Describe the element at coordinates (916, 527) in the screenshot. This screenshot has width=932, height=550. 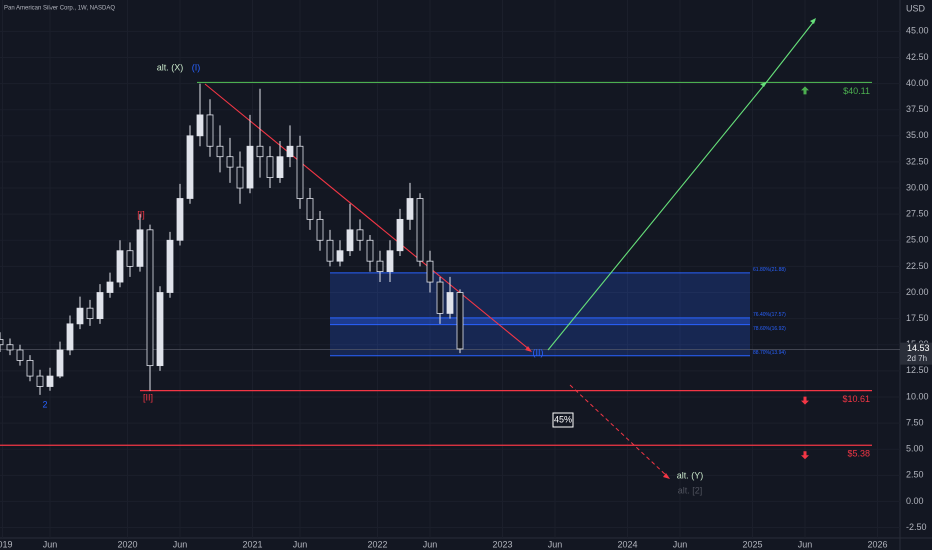
I see `y-tick-label: -2.50` at that location.